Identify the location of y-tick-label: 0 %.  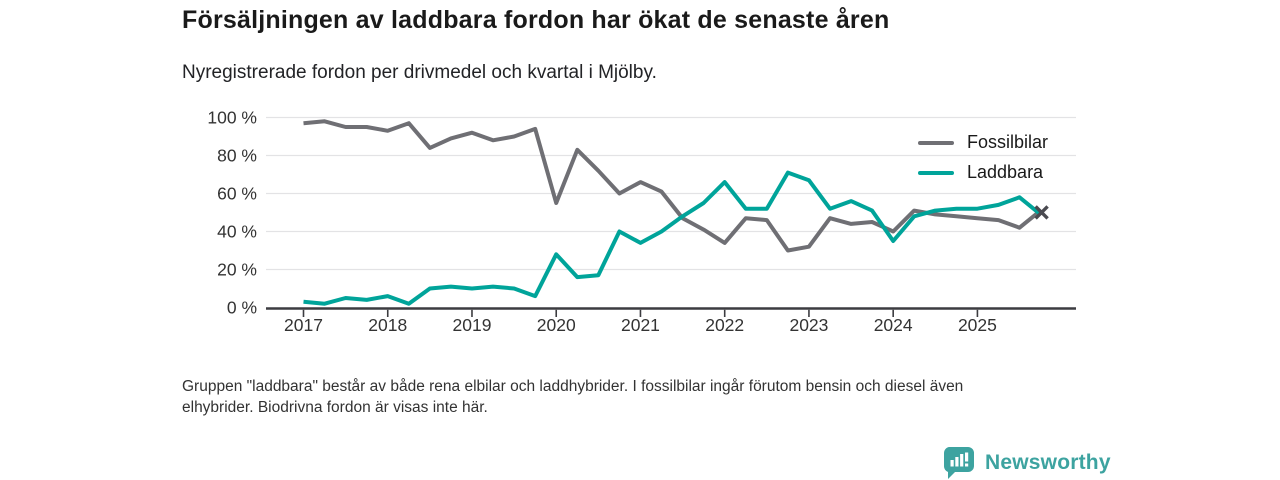
(242, 308).